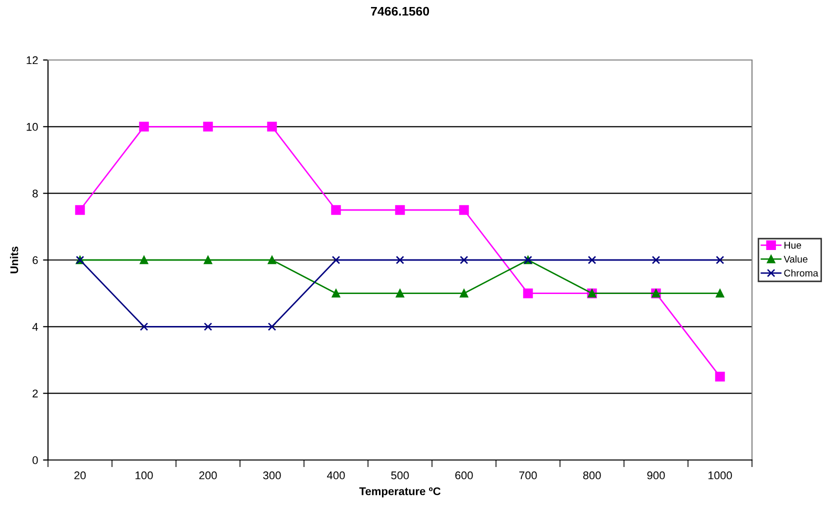 The width and height of the screenshot is (831, 507). I want to click on x-tick-label: 800, so click(592, 475).